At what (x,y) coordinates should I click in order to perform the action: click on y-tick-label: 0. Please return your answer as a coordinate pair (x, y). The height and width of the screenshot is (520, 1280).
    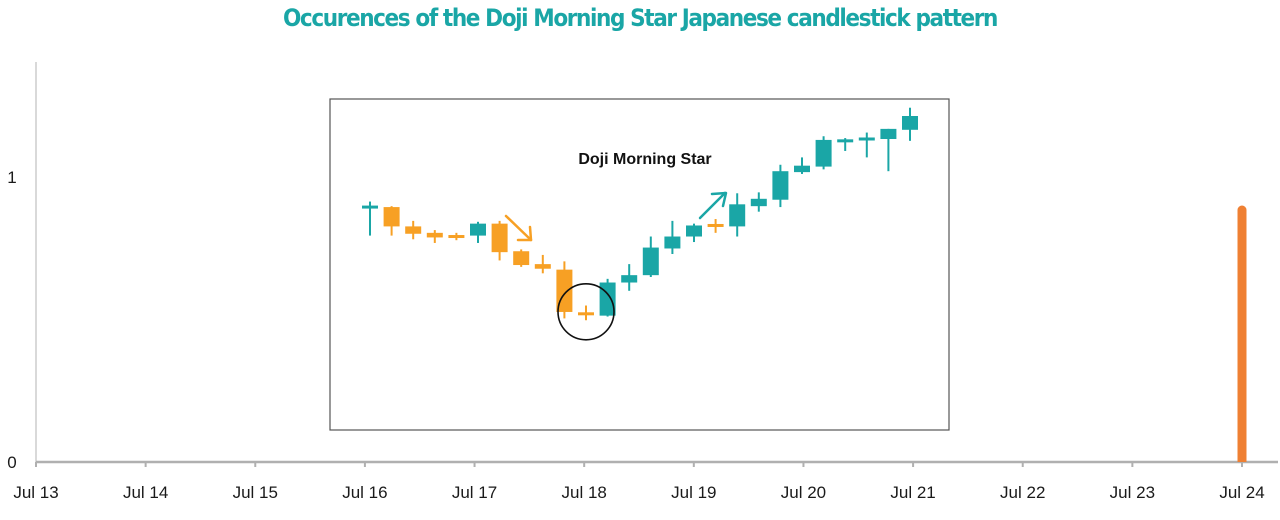
    Looking at the image, I should click on (11, 462).